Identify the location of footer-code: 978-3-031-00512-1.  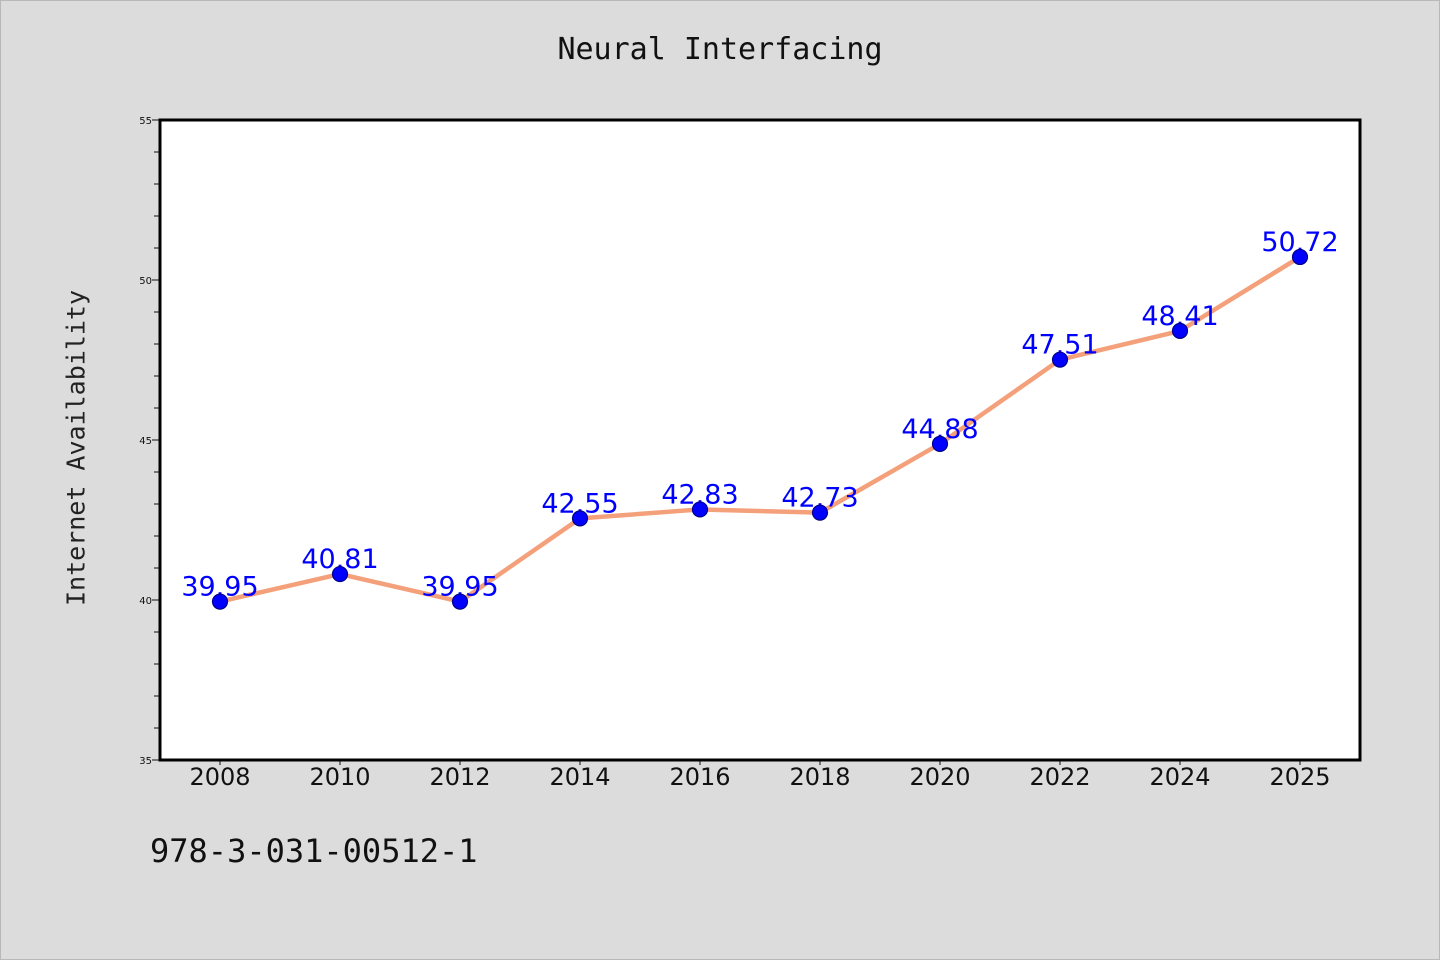
(314, 851).